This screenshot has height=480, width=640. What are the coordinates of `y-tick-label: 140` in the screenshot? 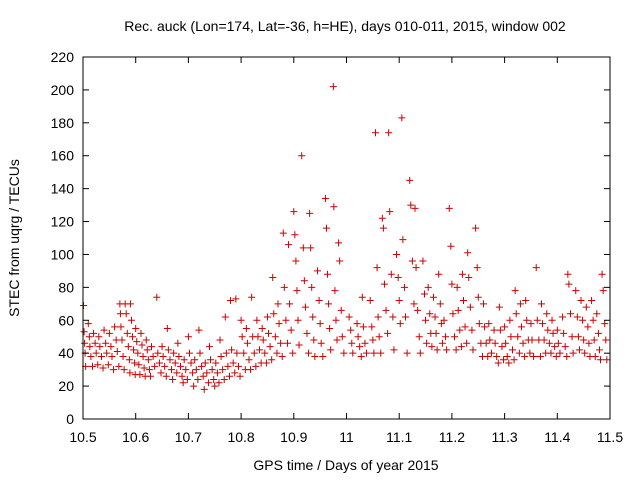 It's located at (63, 189).